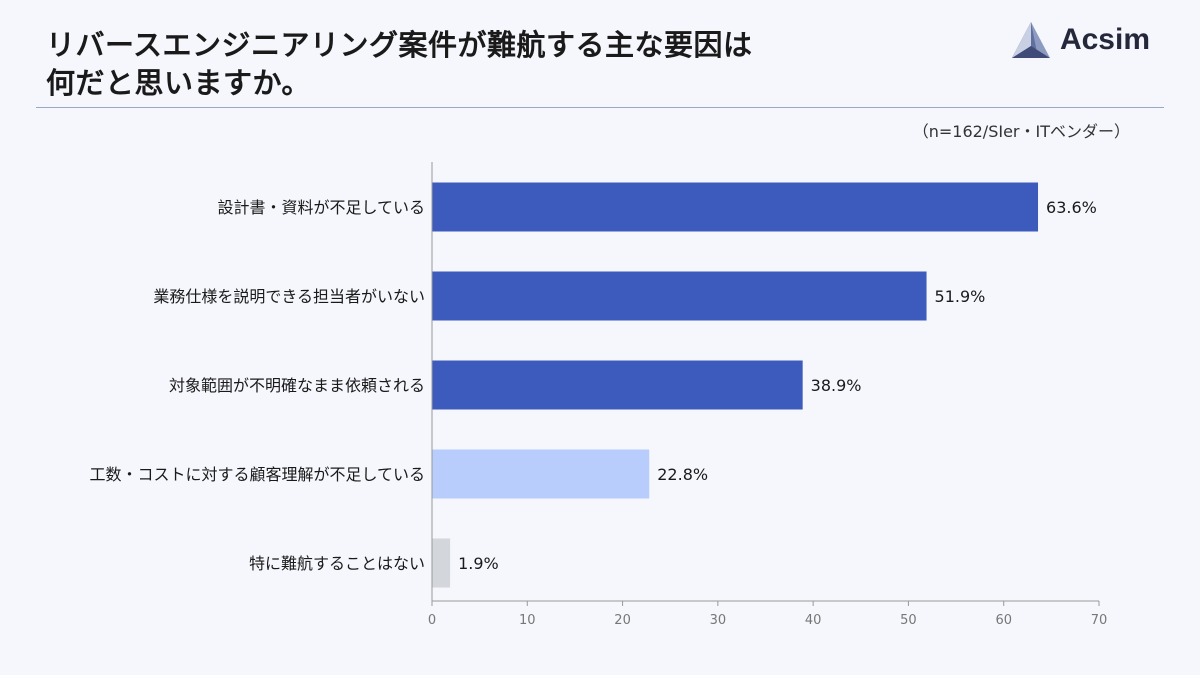 Image resolution: width=1200 pixels, height=675 pixels. What do you see at coordinates (1099, 620) in the screenshot?
I see `x-tick-label: 70` at bounding box center [1099, 620].